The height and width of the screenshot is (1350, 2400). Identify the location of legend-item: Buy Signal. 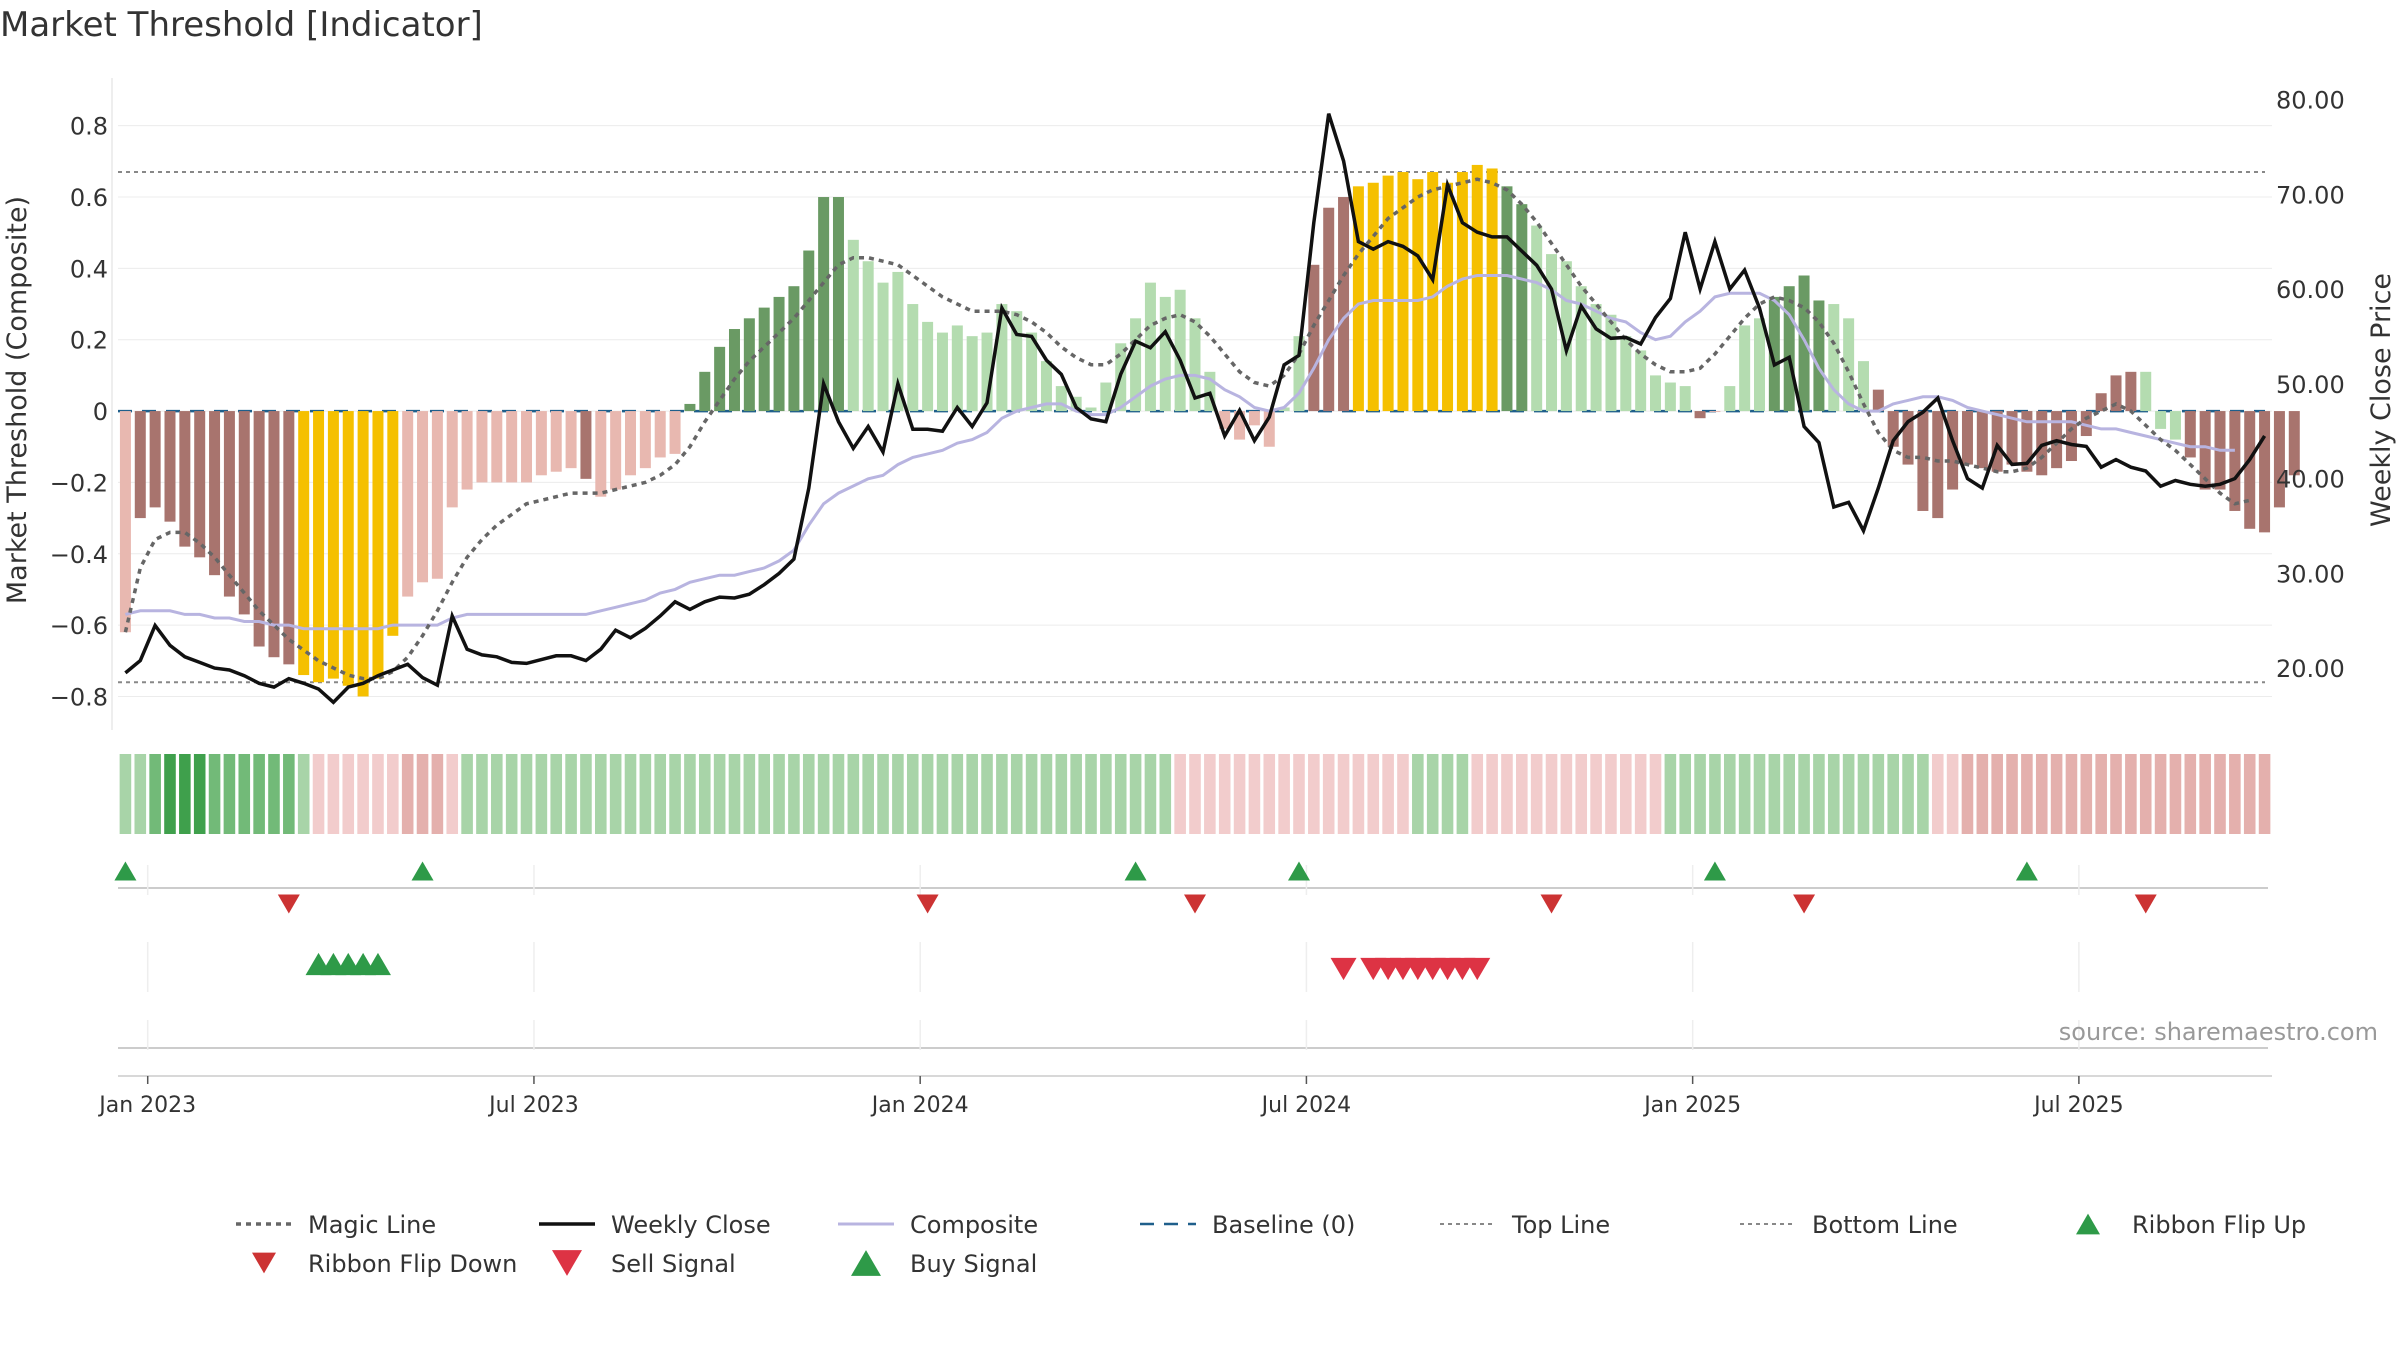
(944, 1264).